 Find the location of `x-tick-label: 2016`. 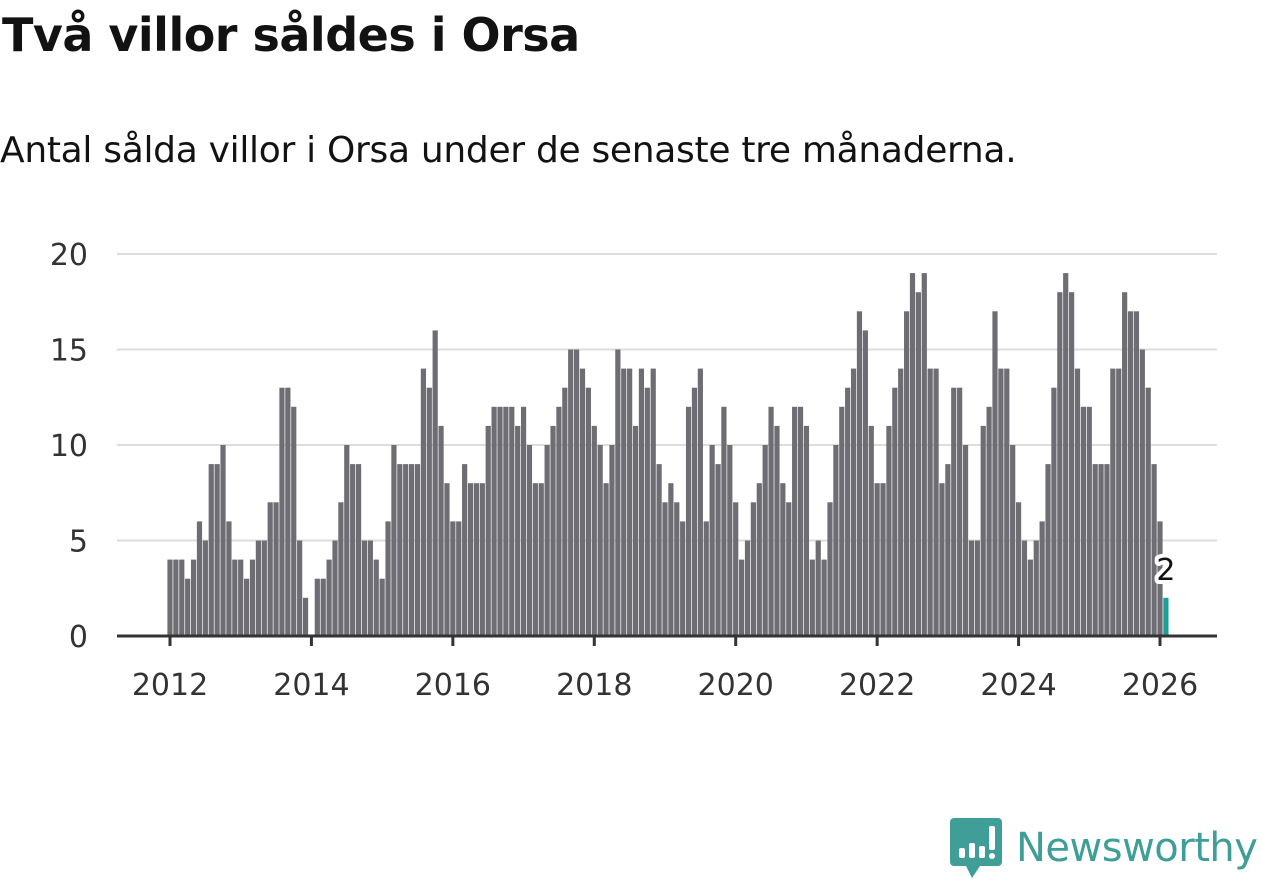

x-tick-label: 2016 is located at coordinates (453, 685).